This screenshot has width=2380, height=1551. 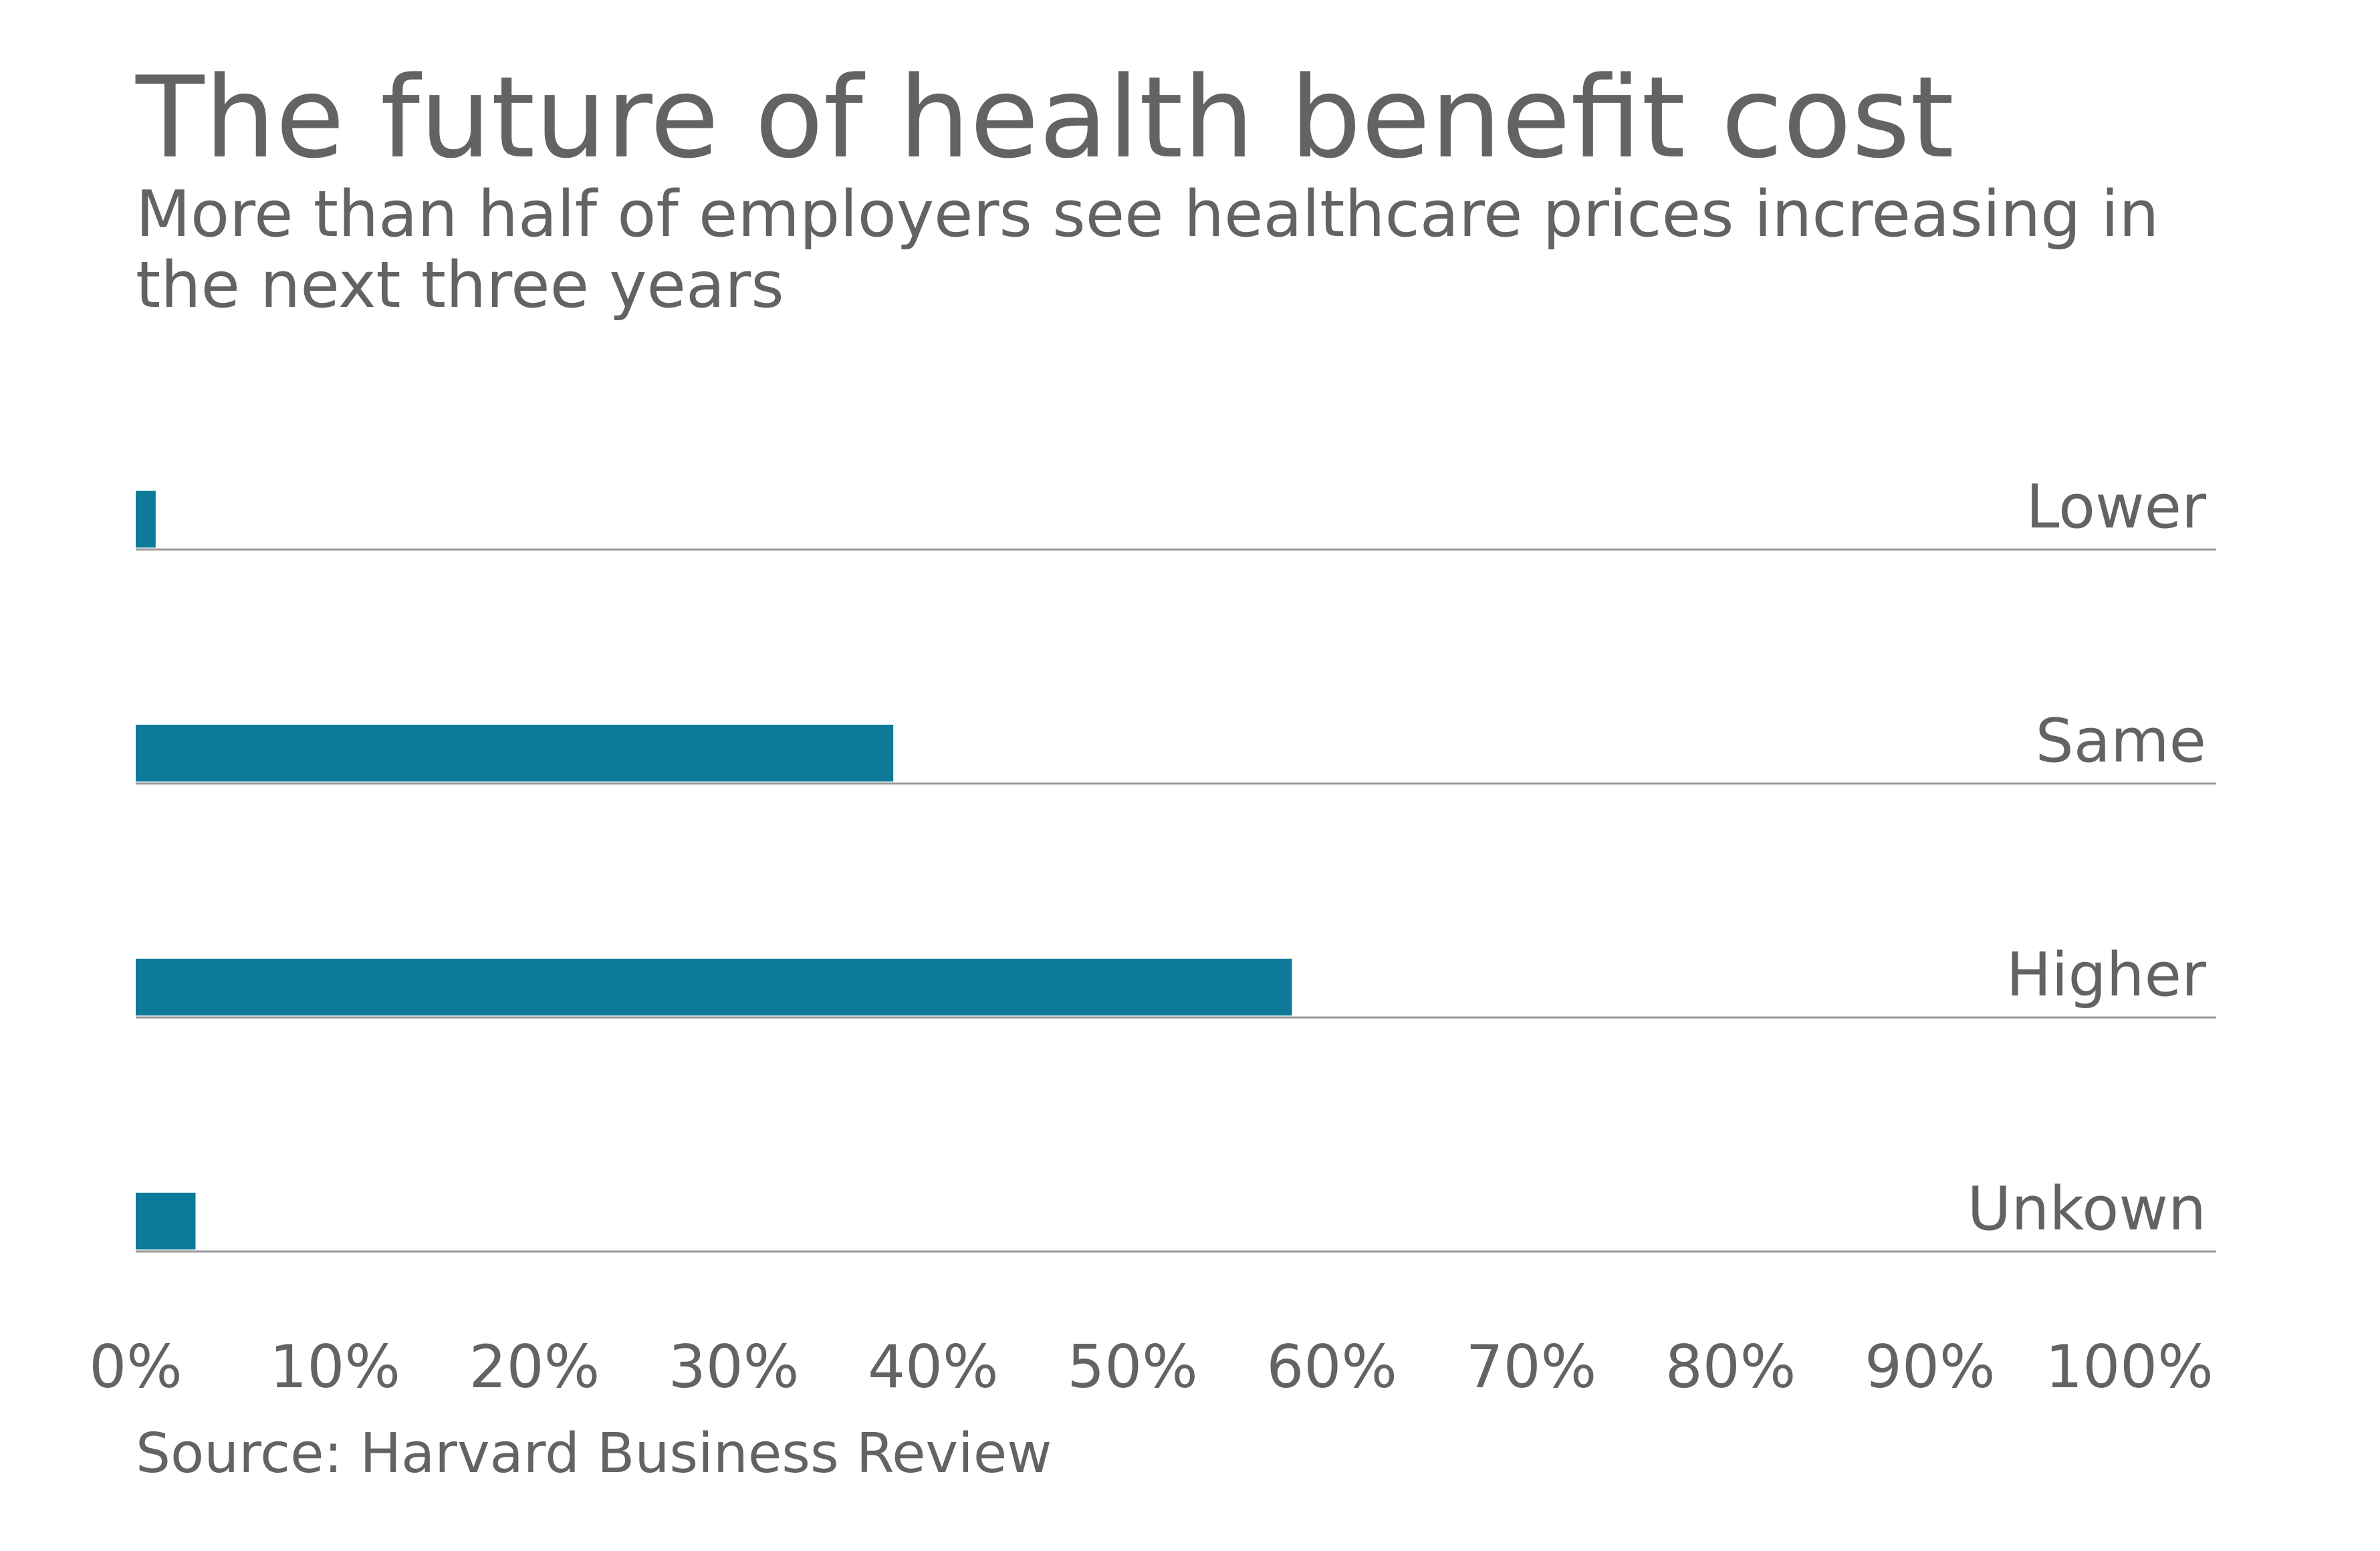 I want to click on category-label-lower: Lower, so click(x=2116, y=507).